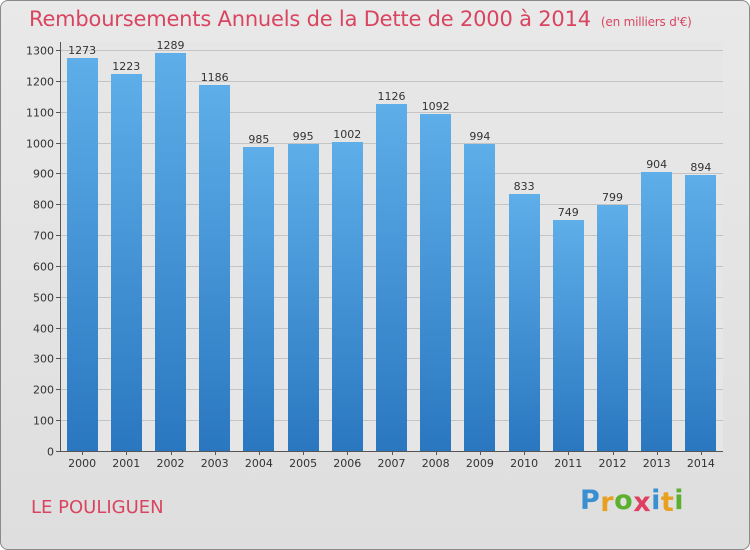 The width and height of the screenshot is (750, 550). Describe the element at coordinates (701, 463) in the screenshot. I see `x-tick-label: 2014` at that location.